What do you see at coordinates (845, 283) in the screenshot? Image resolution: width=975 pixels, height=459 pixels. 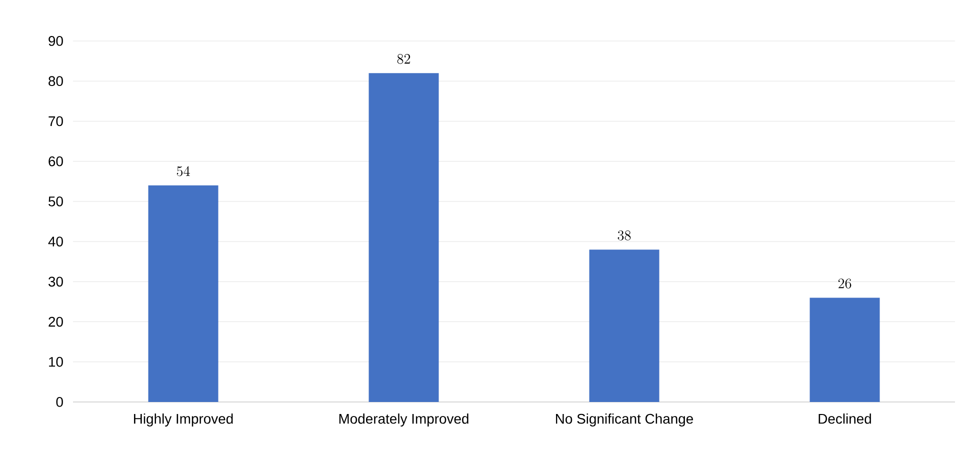 I see `data-label: 26` at bounding box center [845, 283].